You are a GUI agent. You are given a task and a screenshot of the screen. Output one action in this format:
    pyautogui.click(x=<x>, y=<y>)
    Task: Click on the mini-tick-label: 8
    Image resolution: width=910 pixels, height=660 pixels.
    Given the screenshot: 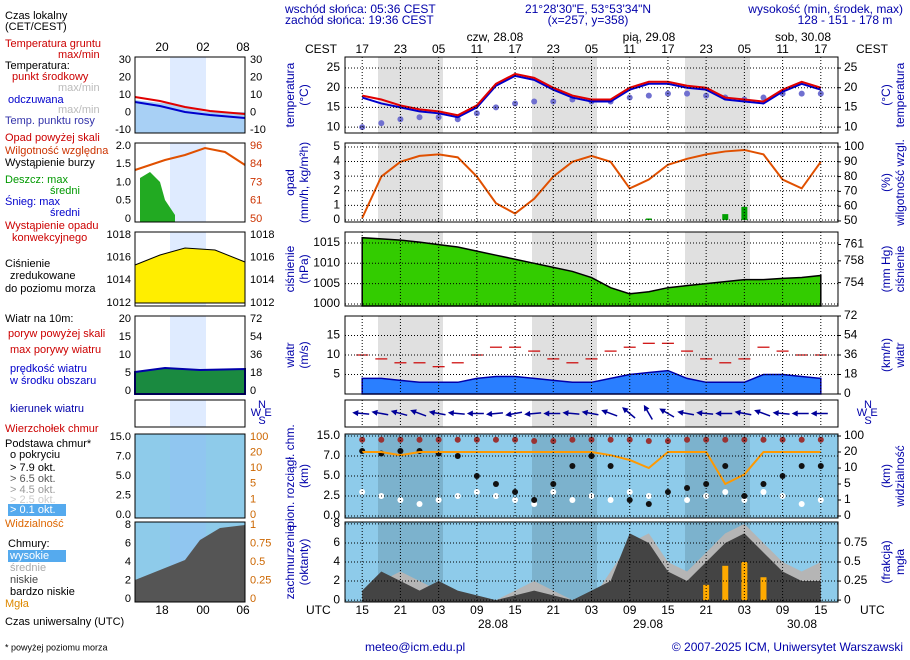 What is the action you would take?
    pyautogui.click(x=128, y=525)
    